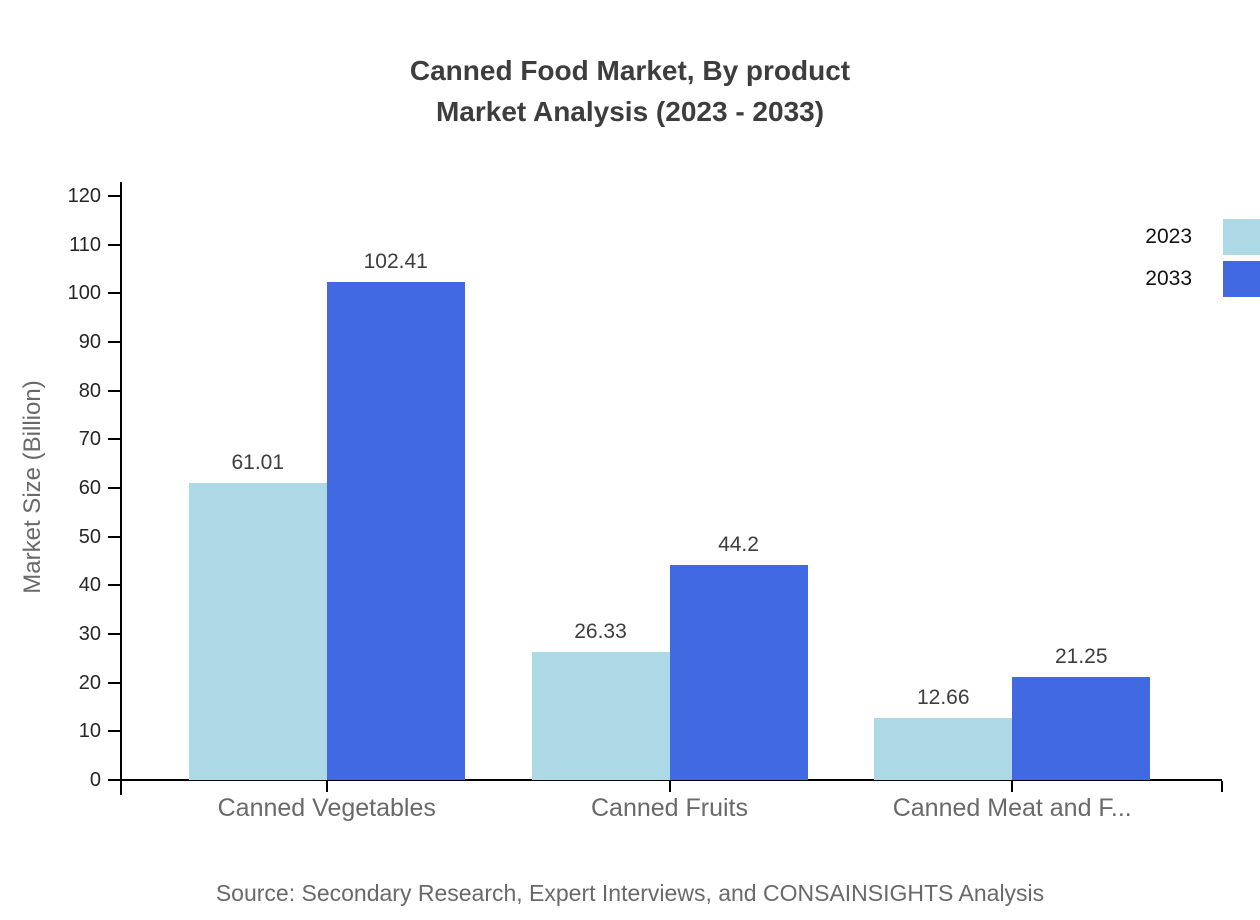  Describe the element at coordinates (943, 698) in the screenshot. I see `bar-value-label: 12.66` at that location.